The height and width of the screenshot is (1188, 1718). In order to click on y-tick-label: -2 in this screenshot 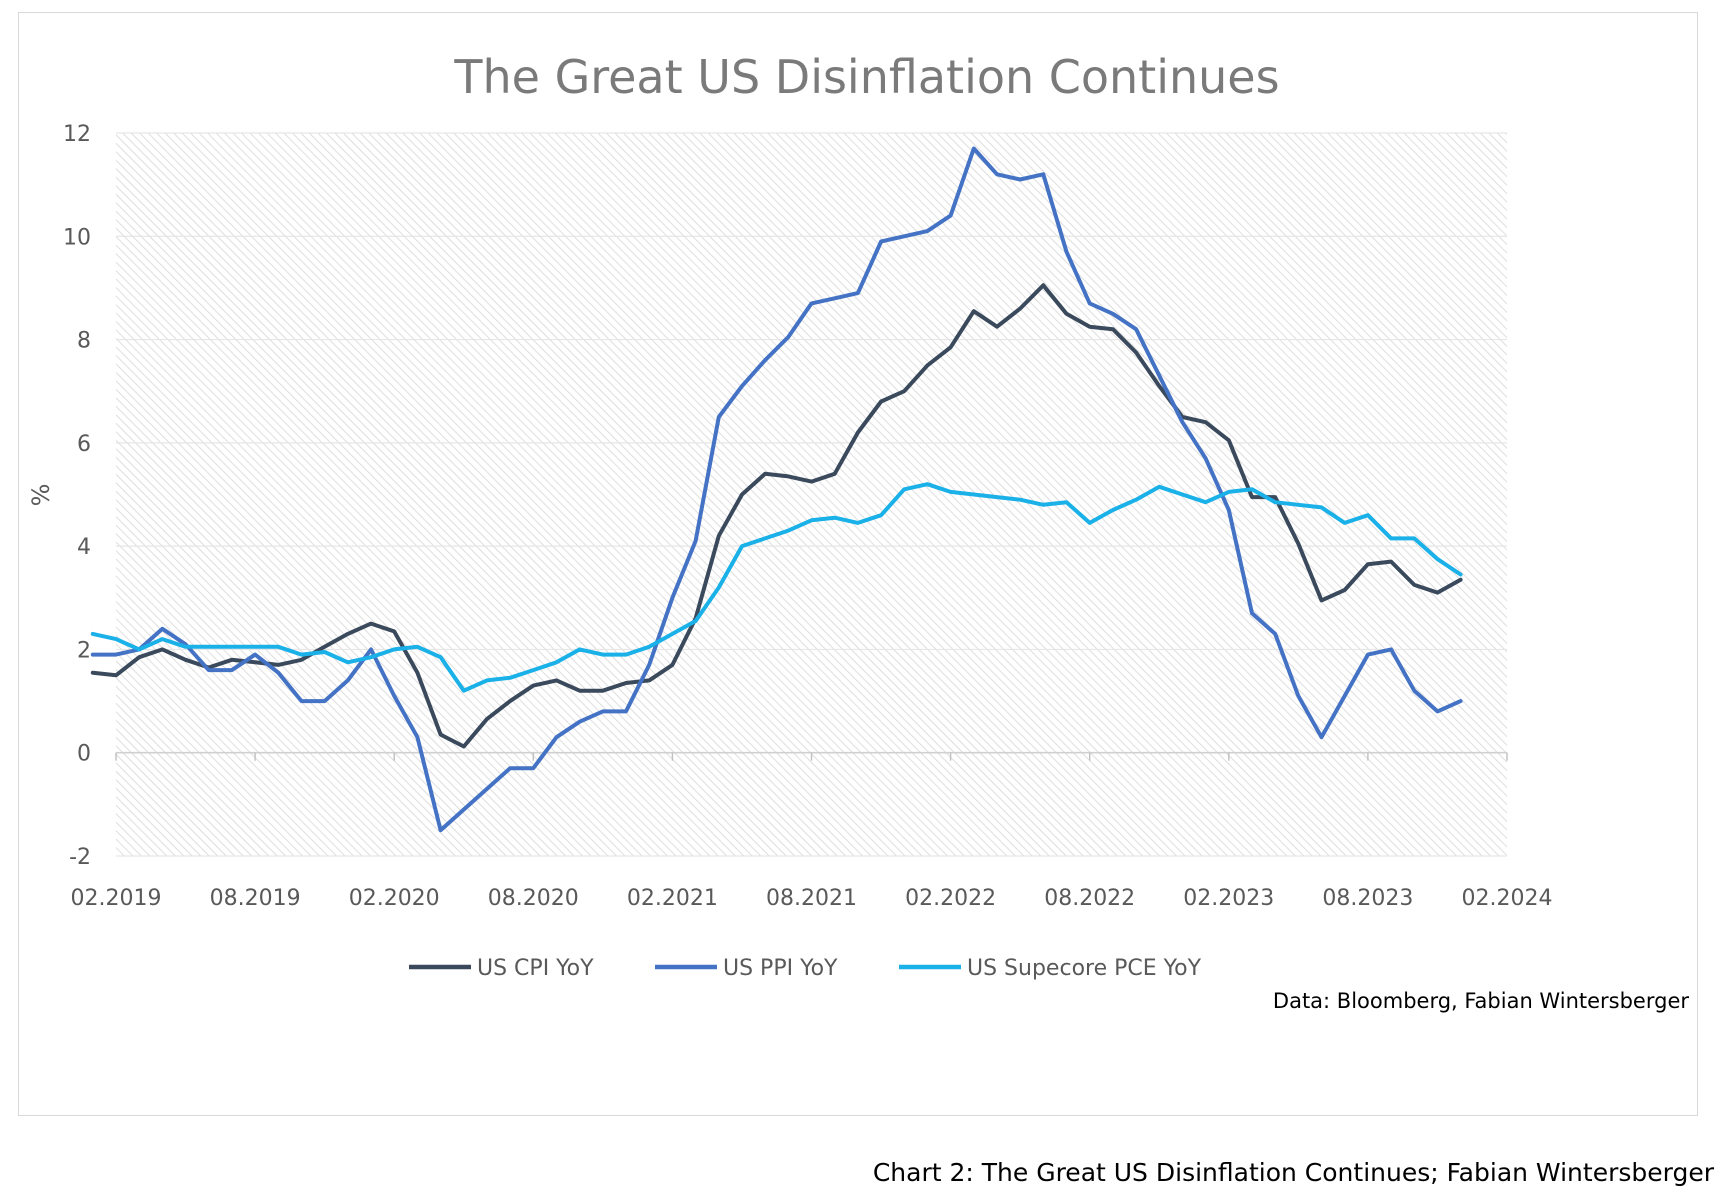, I will do `click(80, 857)`.